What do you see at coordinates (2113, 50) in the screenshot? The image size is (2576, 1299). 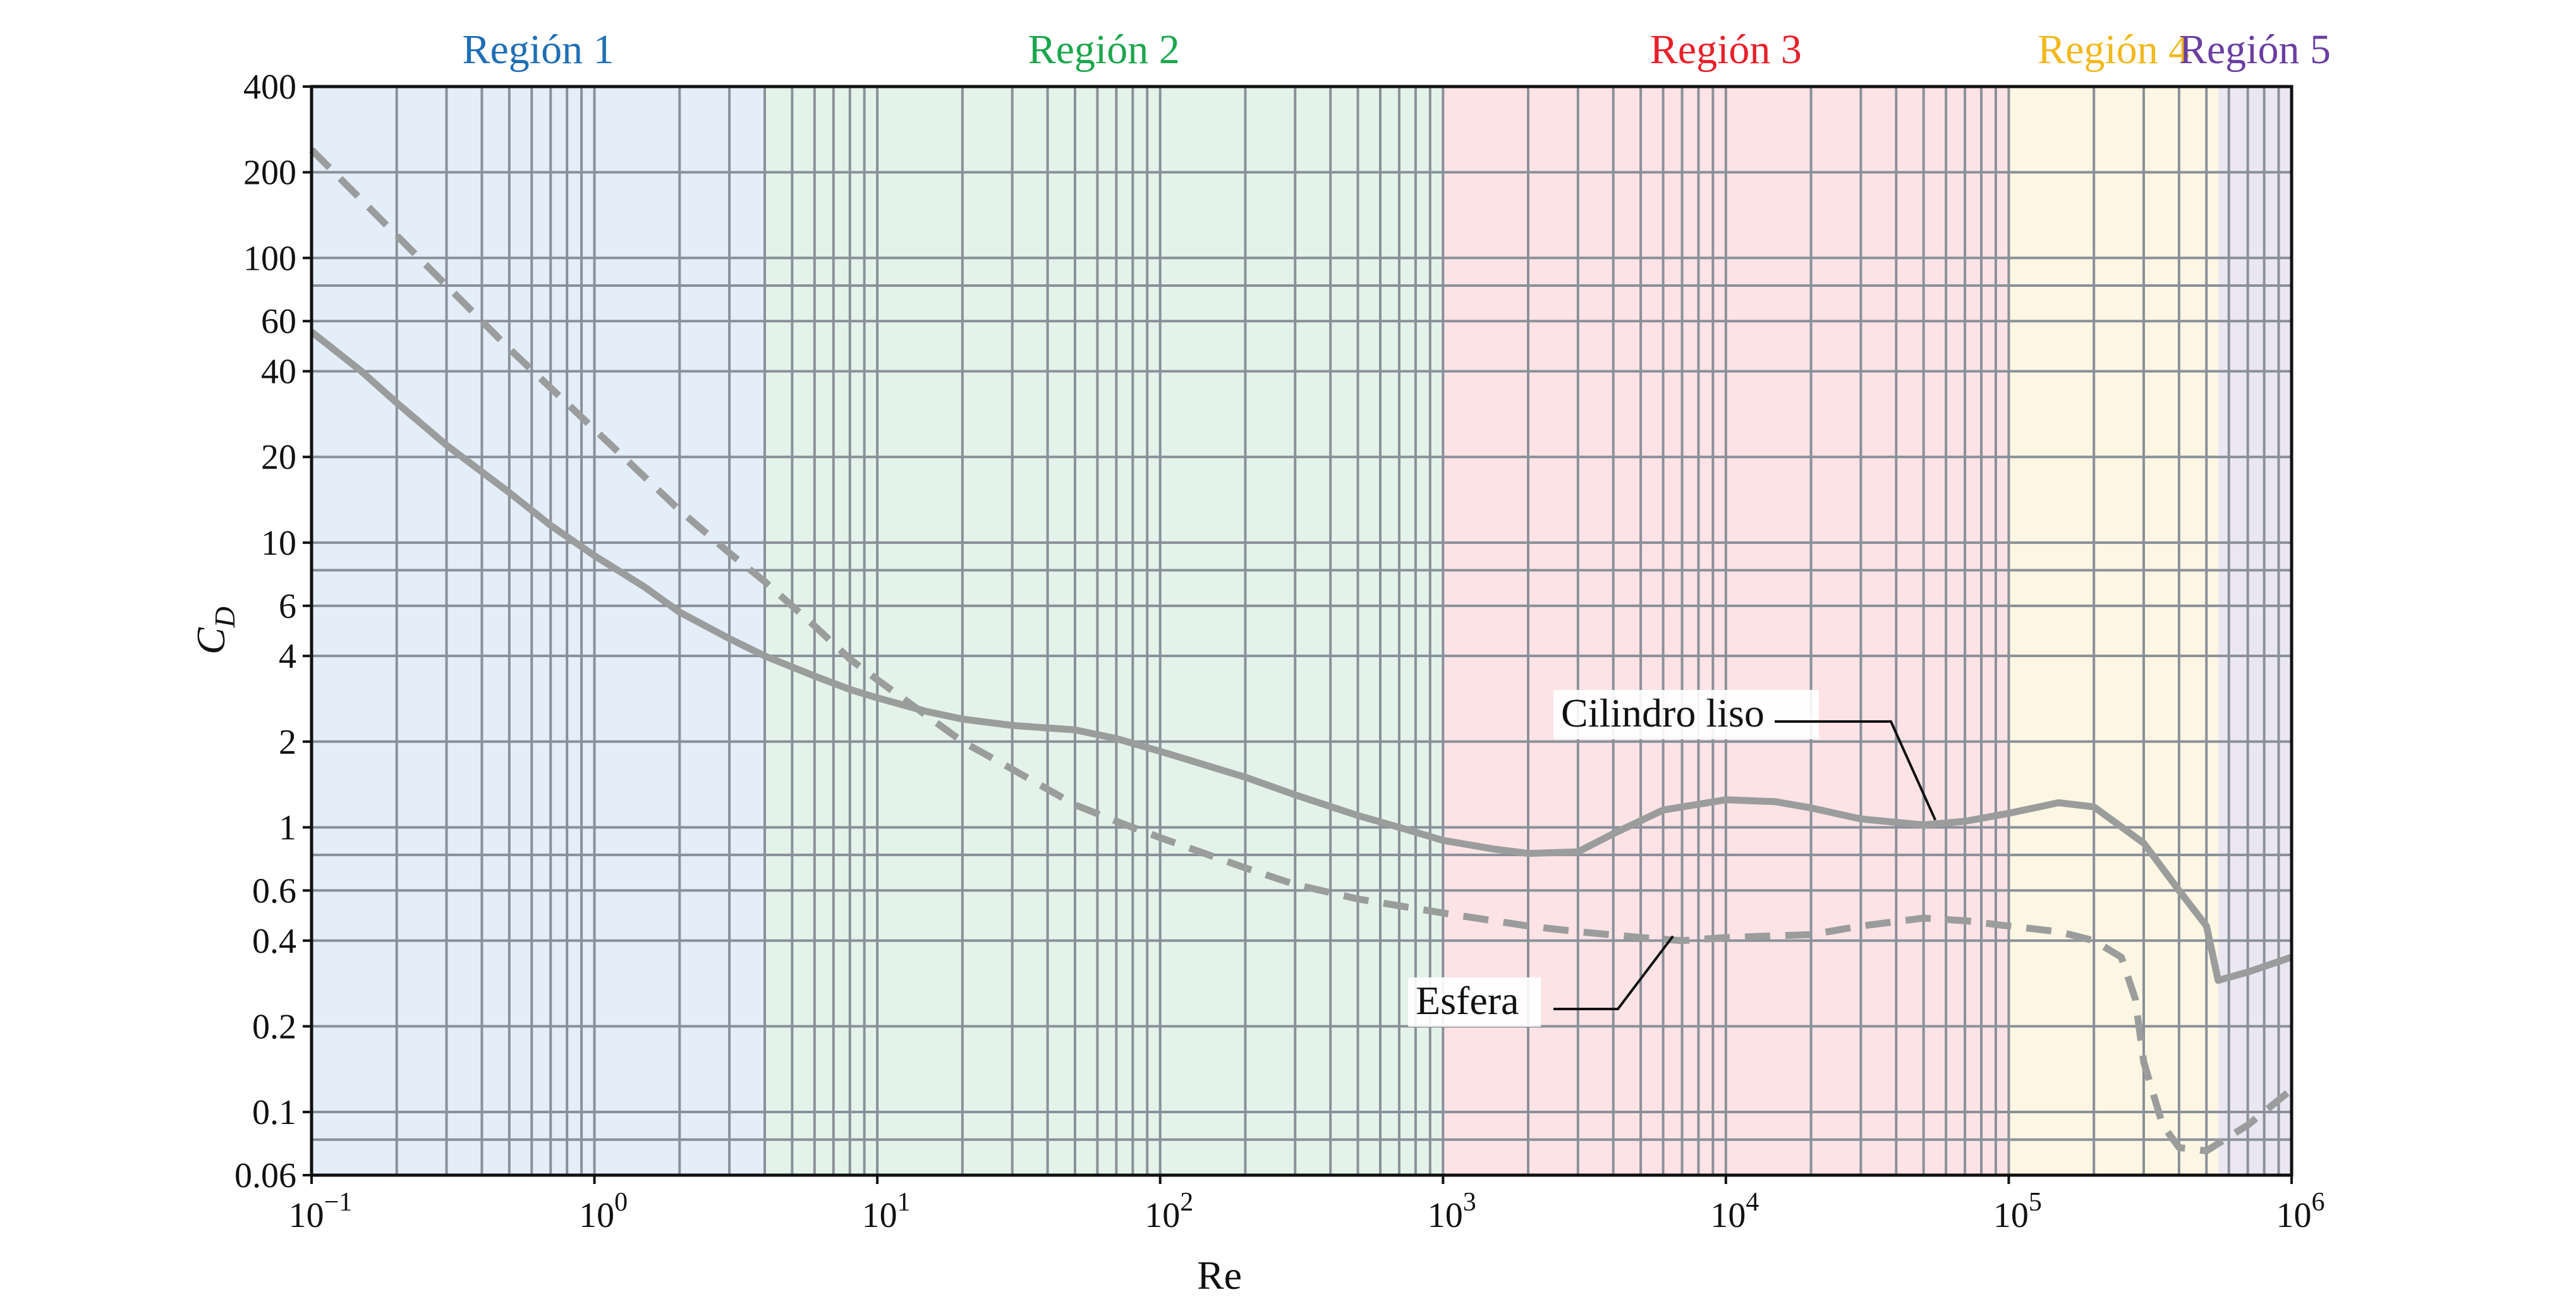 I see `region-label-region-4: Región 4` at bounding box center [2113, 50].